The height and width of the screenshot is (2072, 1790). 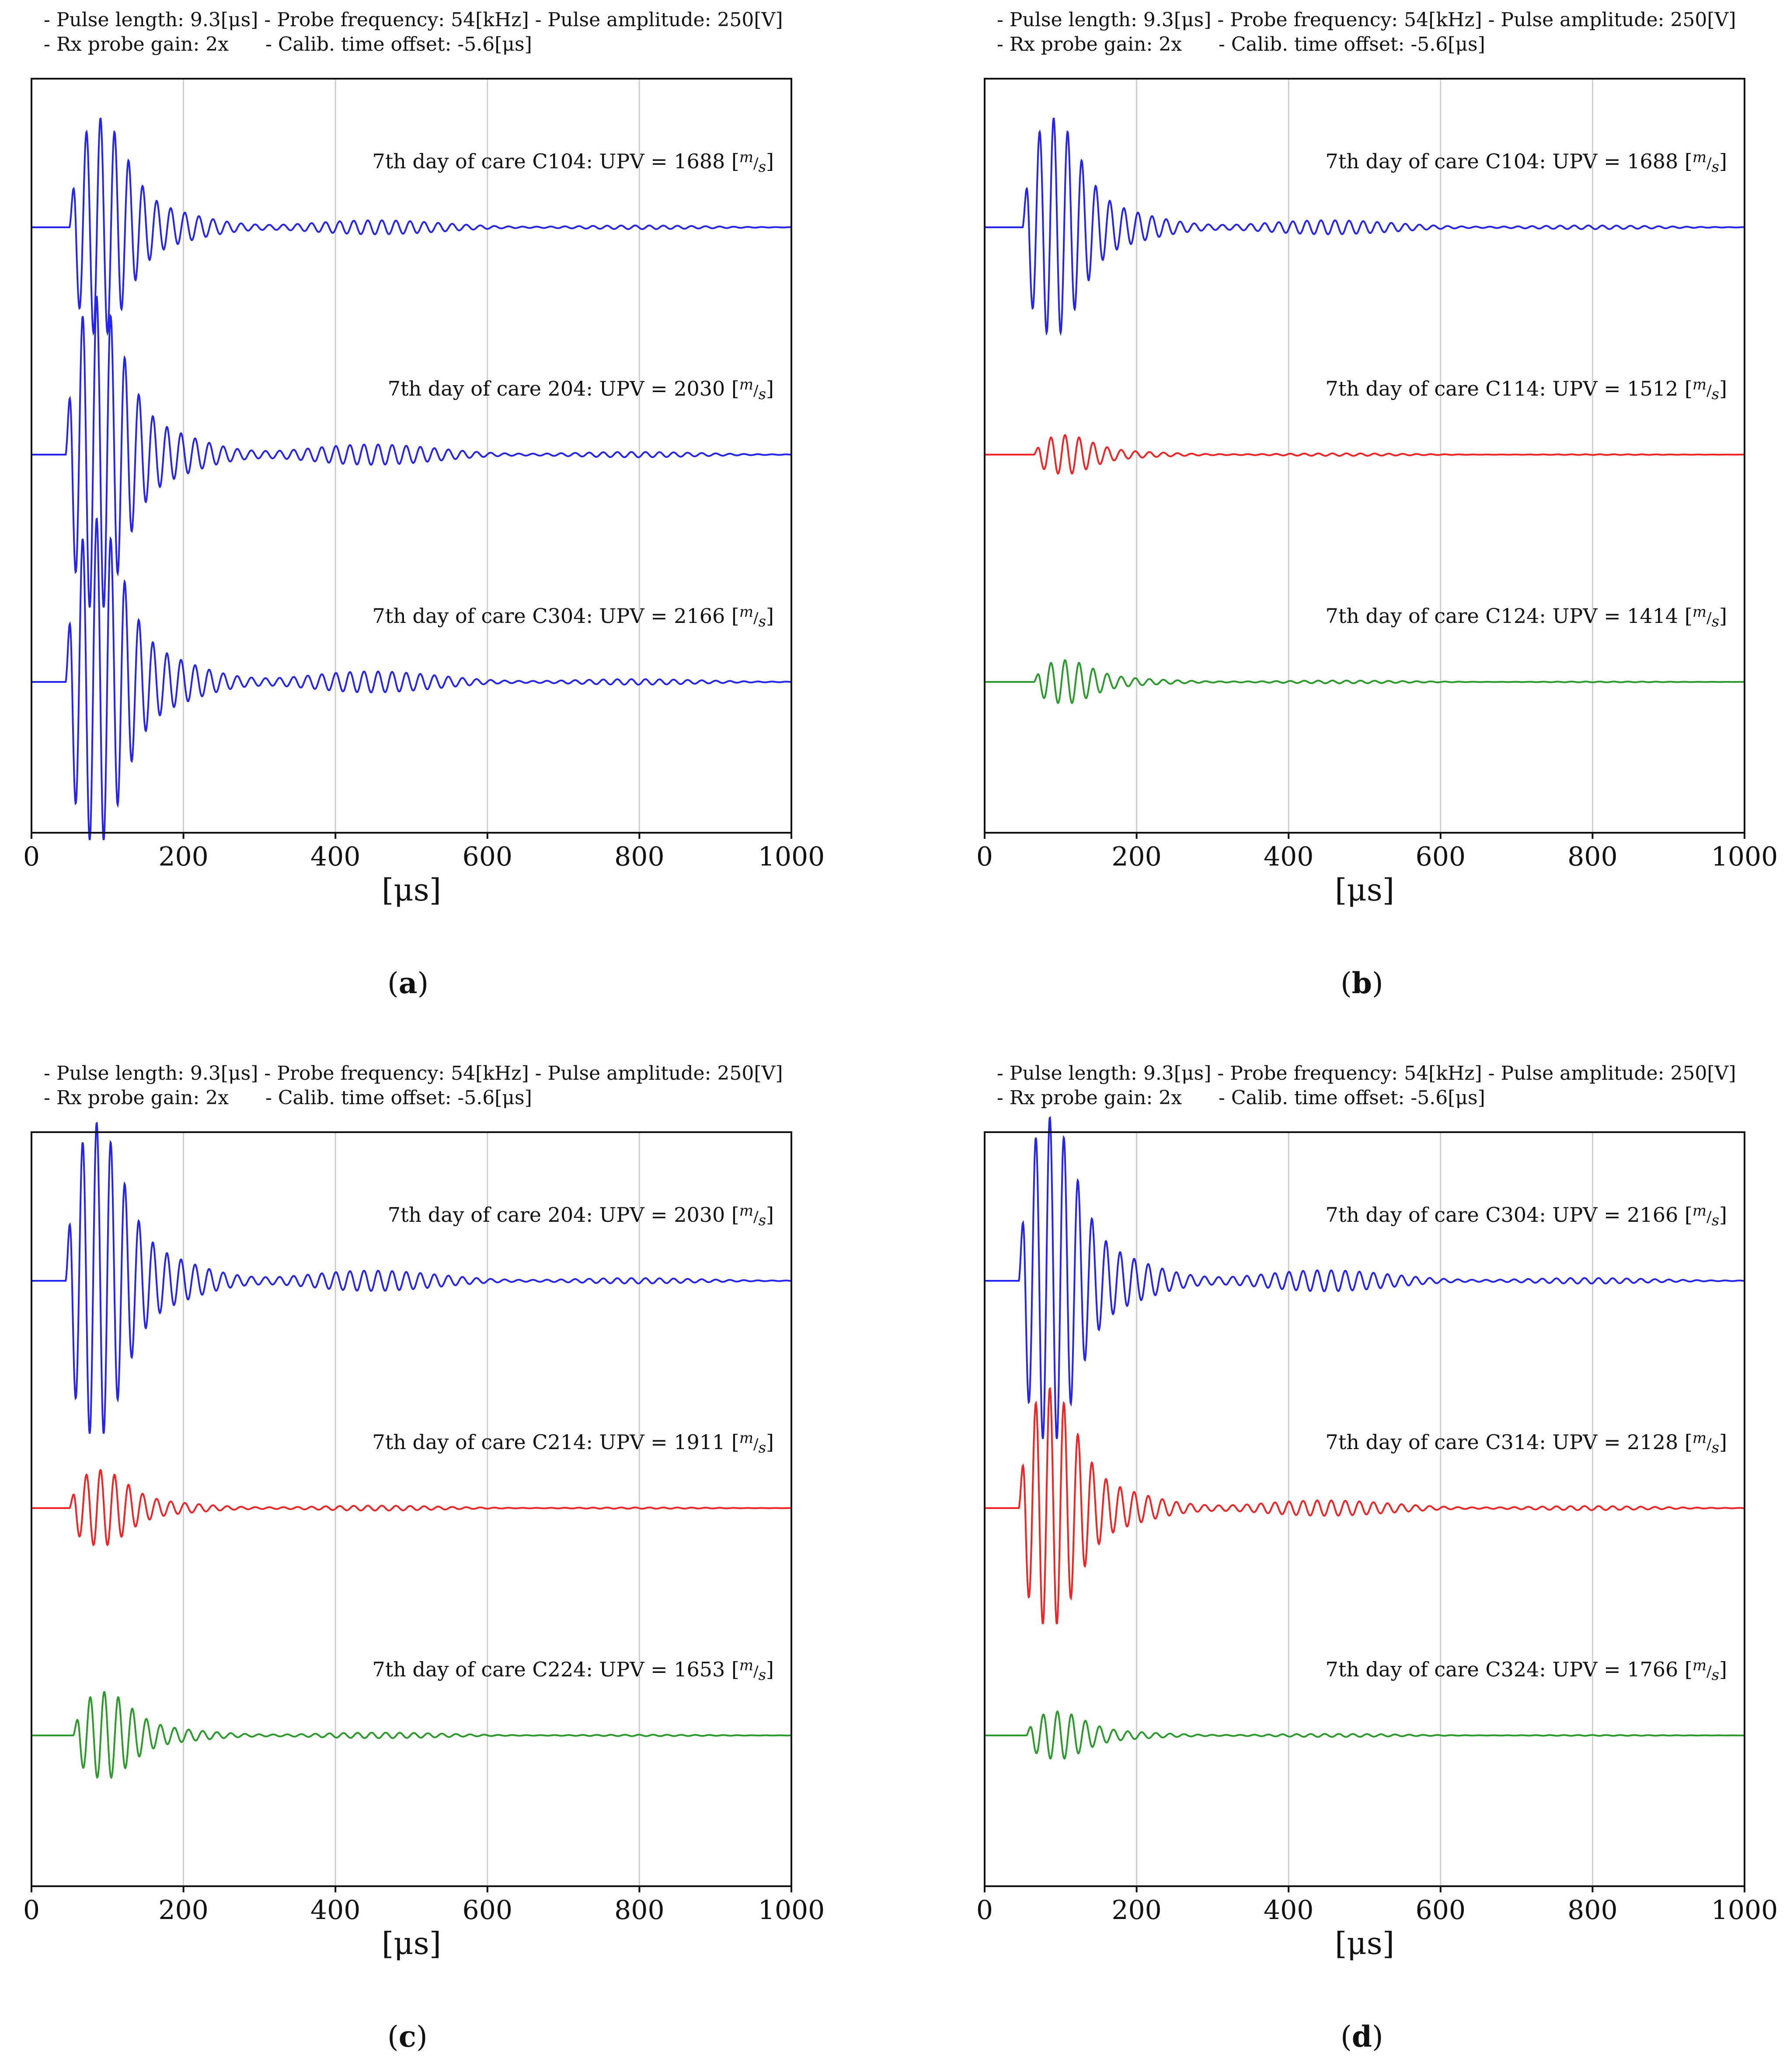 What do you see at coordinates (1361, 983) in the screenshot?
I see `caption-letter: b` at bounding box center [1361, 983].